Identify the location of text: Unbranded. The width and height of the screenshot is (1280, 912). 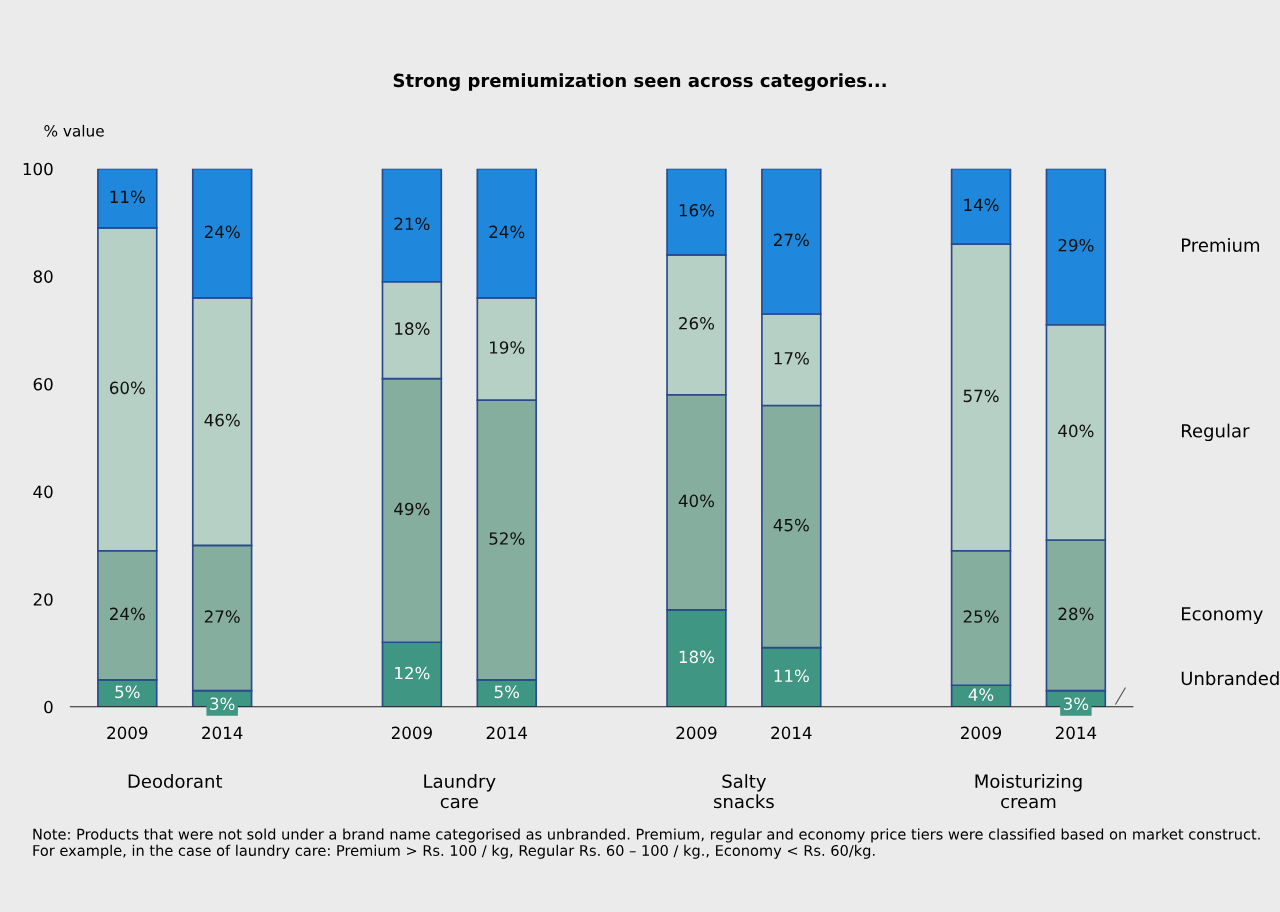
(1230, 678).